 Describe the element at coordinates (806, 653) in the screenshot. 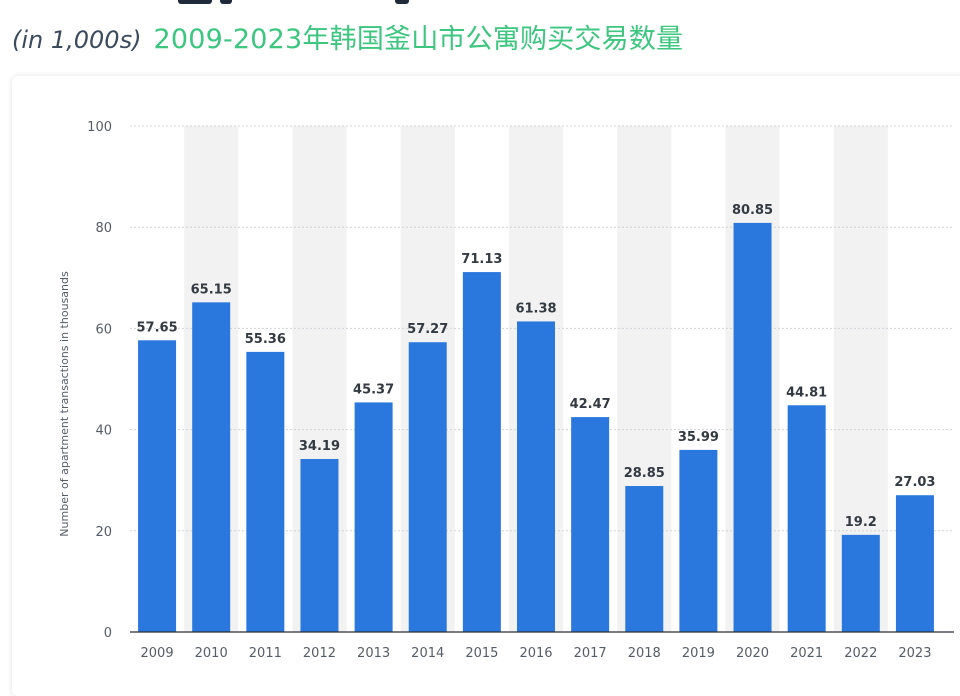

I see `x-tick-2021: 2021` at that location.